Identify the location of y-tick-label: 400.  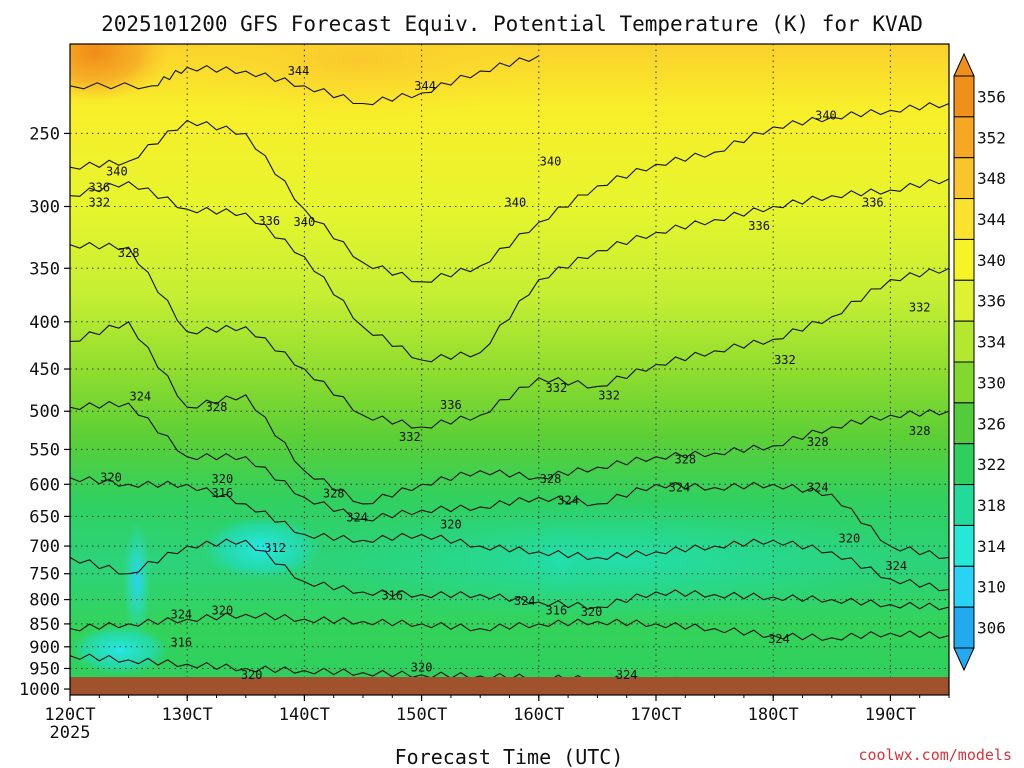
(44, 323).